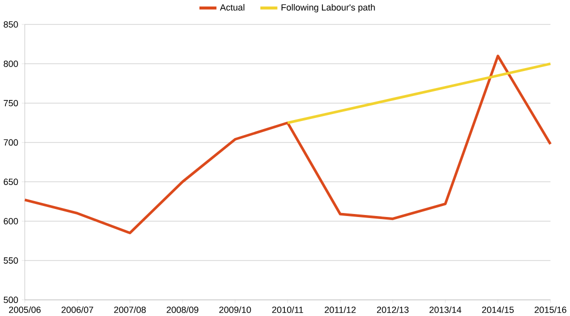 This screenshot has width=570, height=316. Describe the element at coordinates (288, 309) in the screenshot. I see `x-tick-label: 2010/11` at that location.